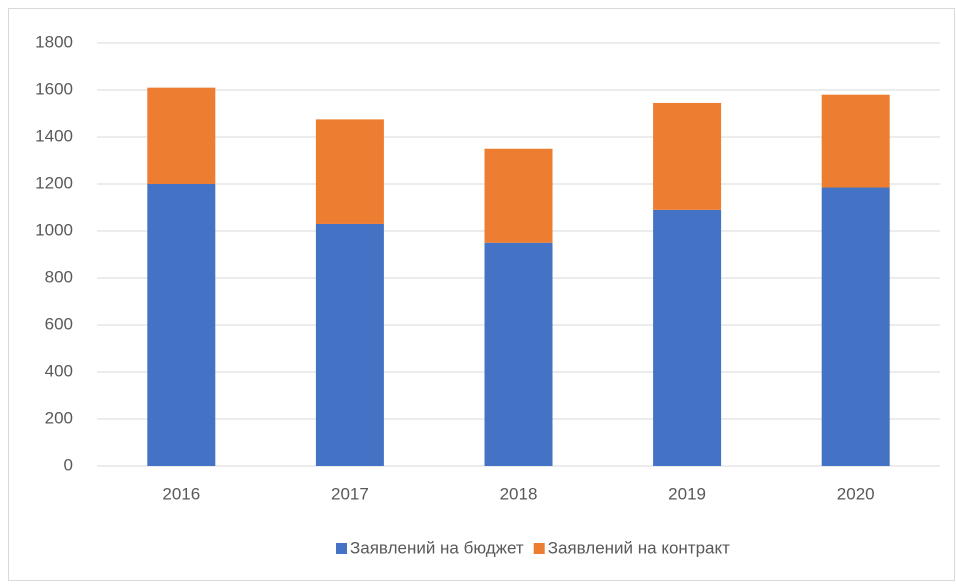 The width and height of the screenshot is (956, 587). Describe the element at coordinates (54, 135) in the screenshot. I see `y-tick-label: 1400` at that location.